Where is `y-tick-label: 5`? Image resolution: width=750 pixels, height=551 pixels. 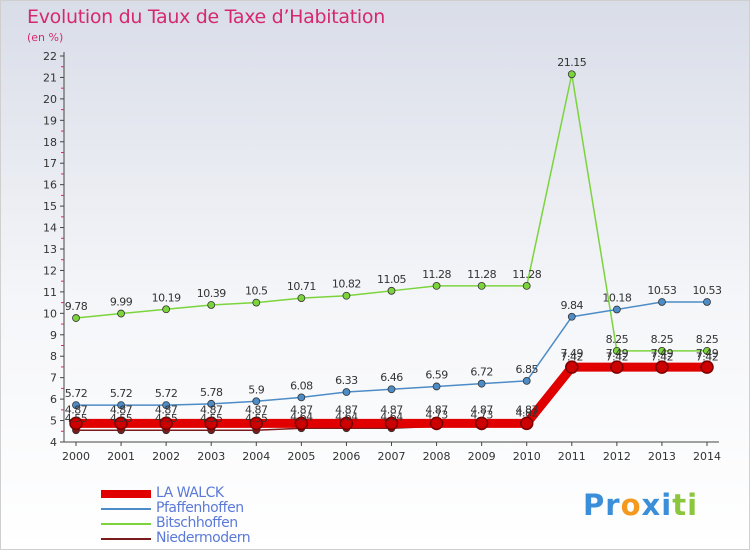 y-tick-label: 5 is located at coordinates (53, 421).